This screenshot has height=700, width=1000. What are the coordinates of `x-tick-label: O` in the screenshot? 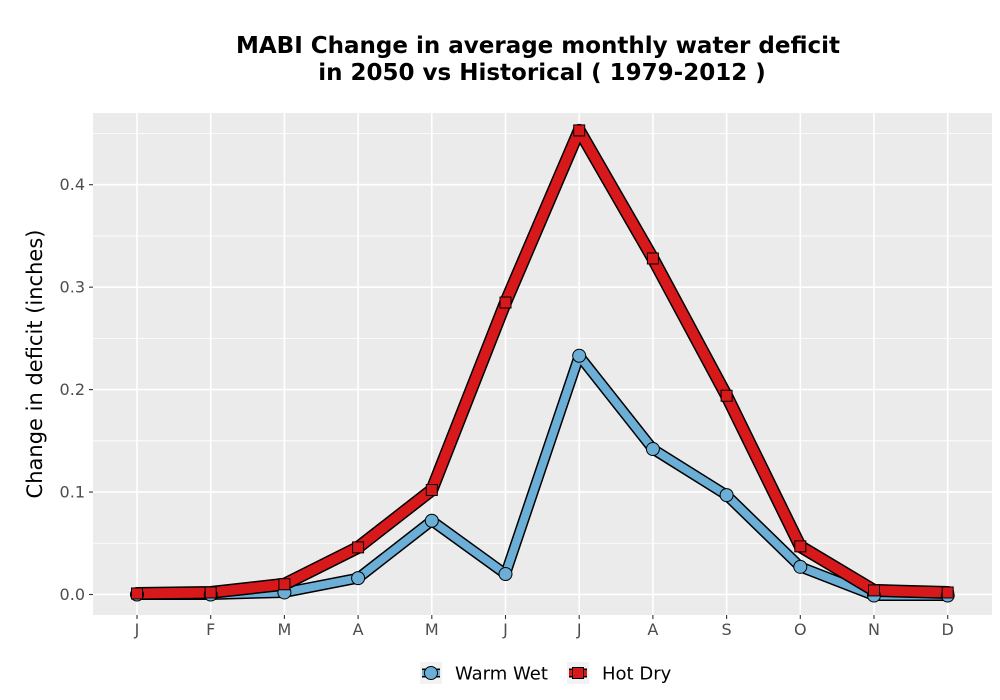 It's located at (800, 629).